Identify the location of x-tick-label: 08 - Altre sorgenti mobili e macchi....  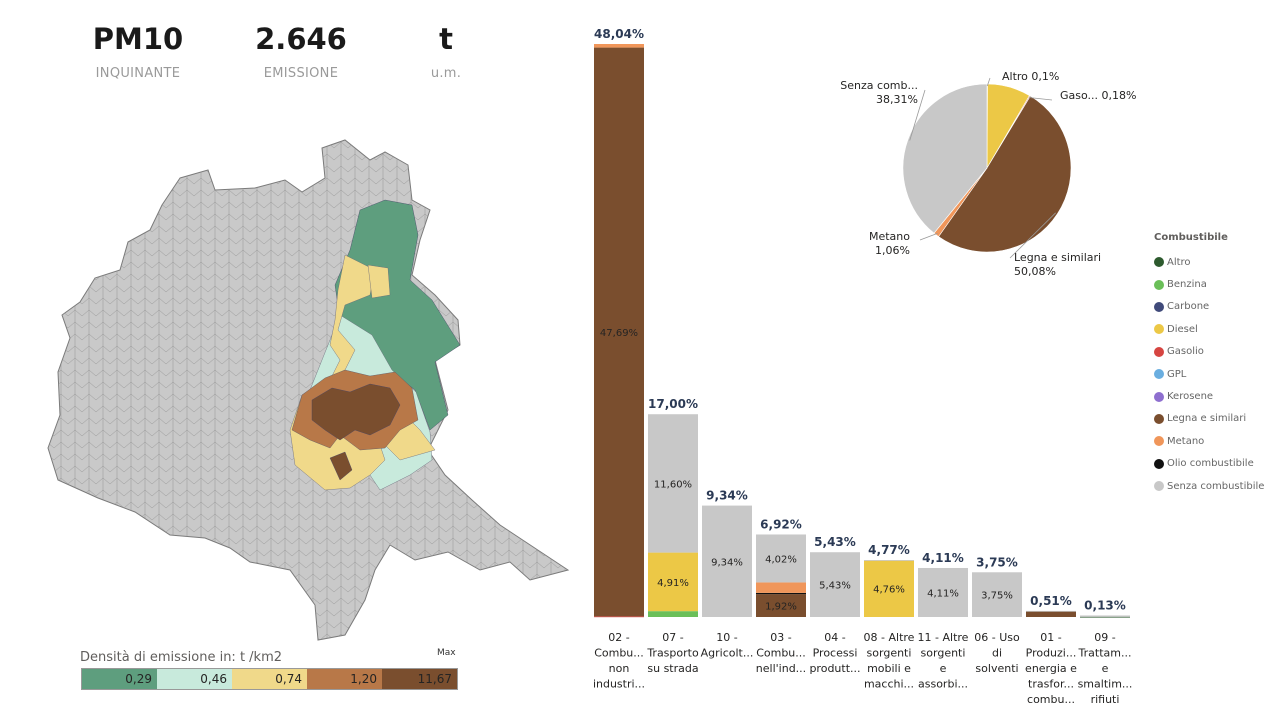
(889, 661).